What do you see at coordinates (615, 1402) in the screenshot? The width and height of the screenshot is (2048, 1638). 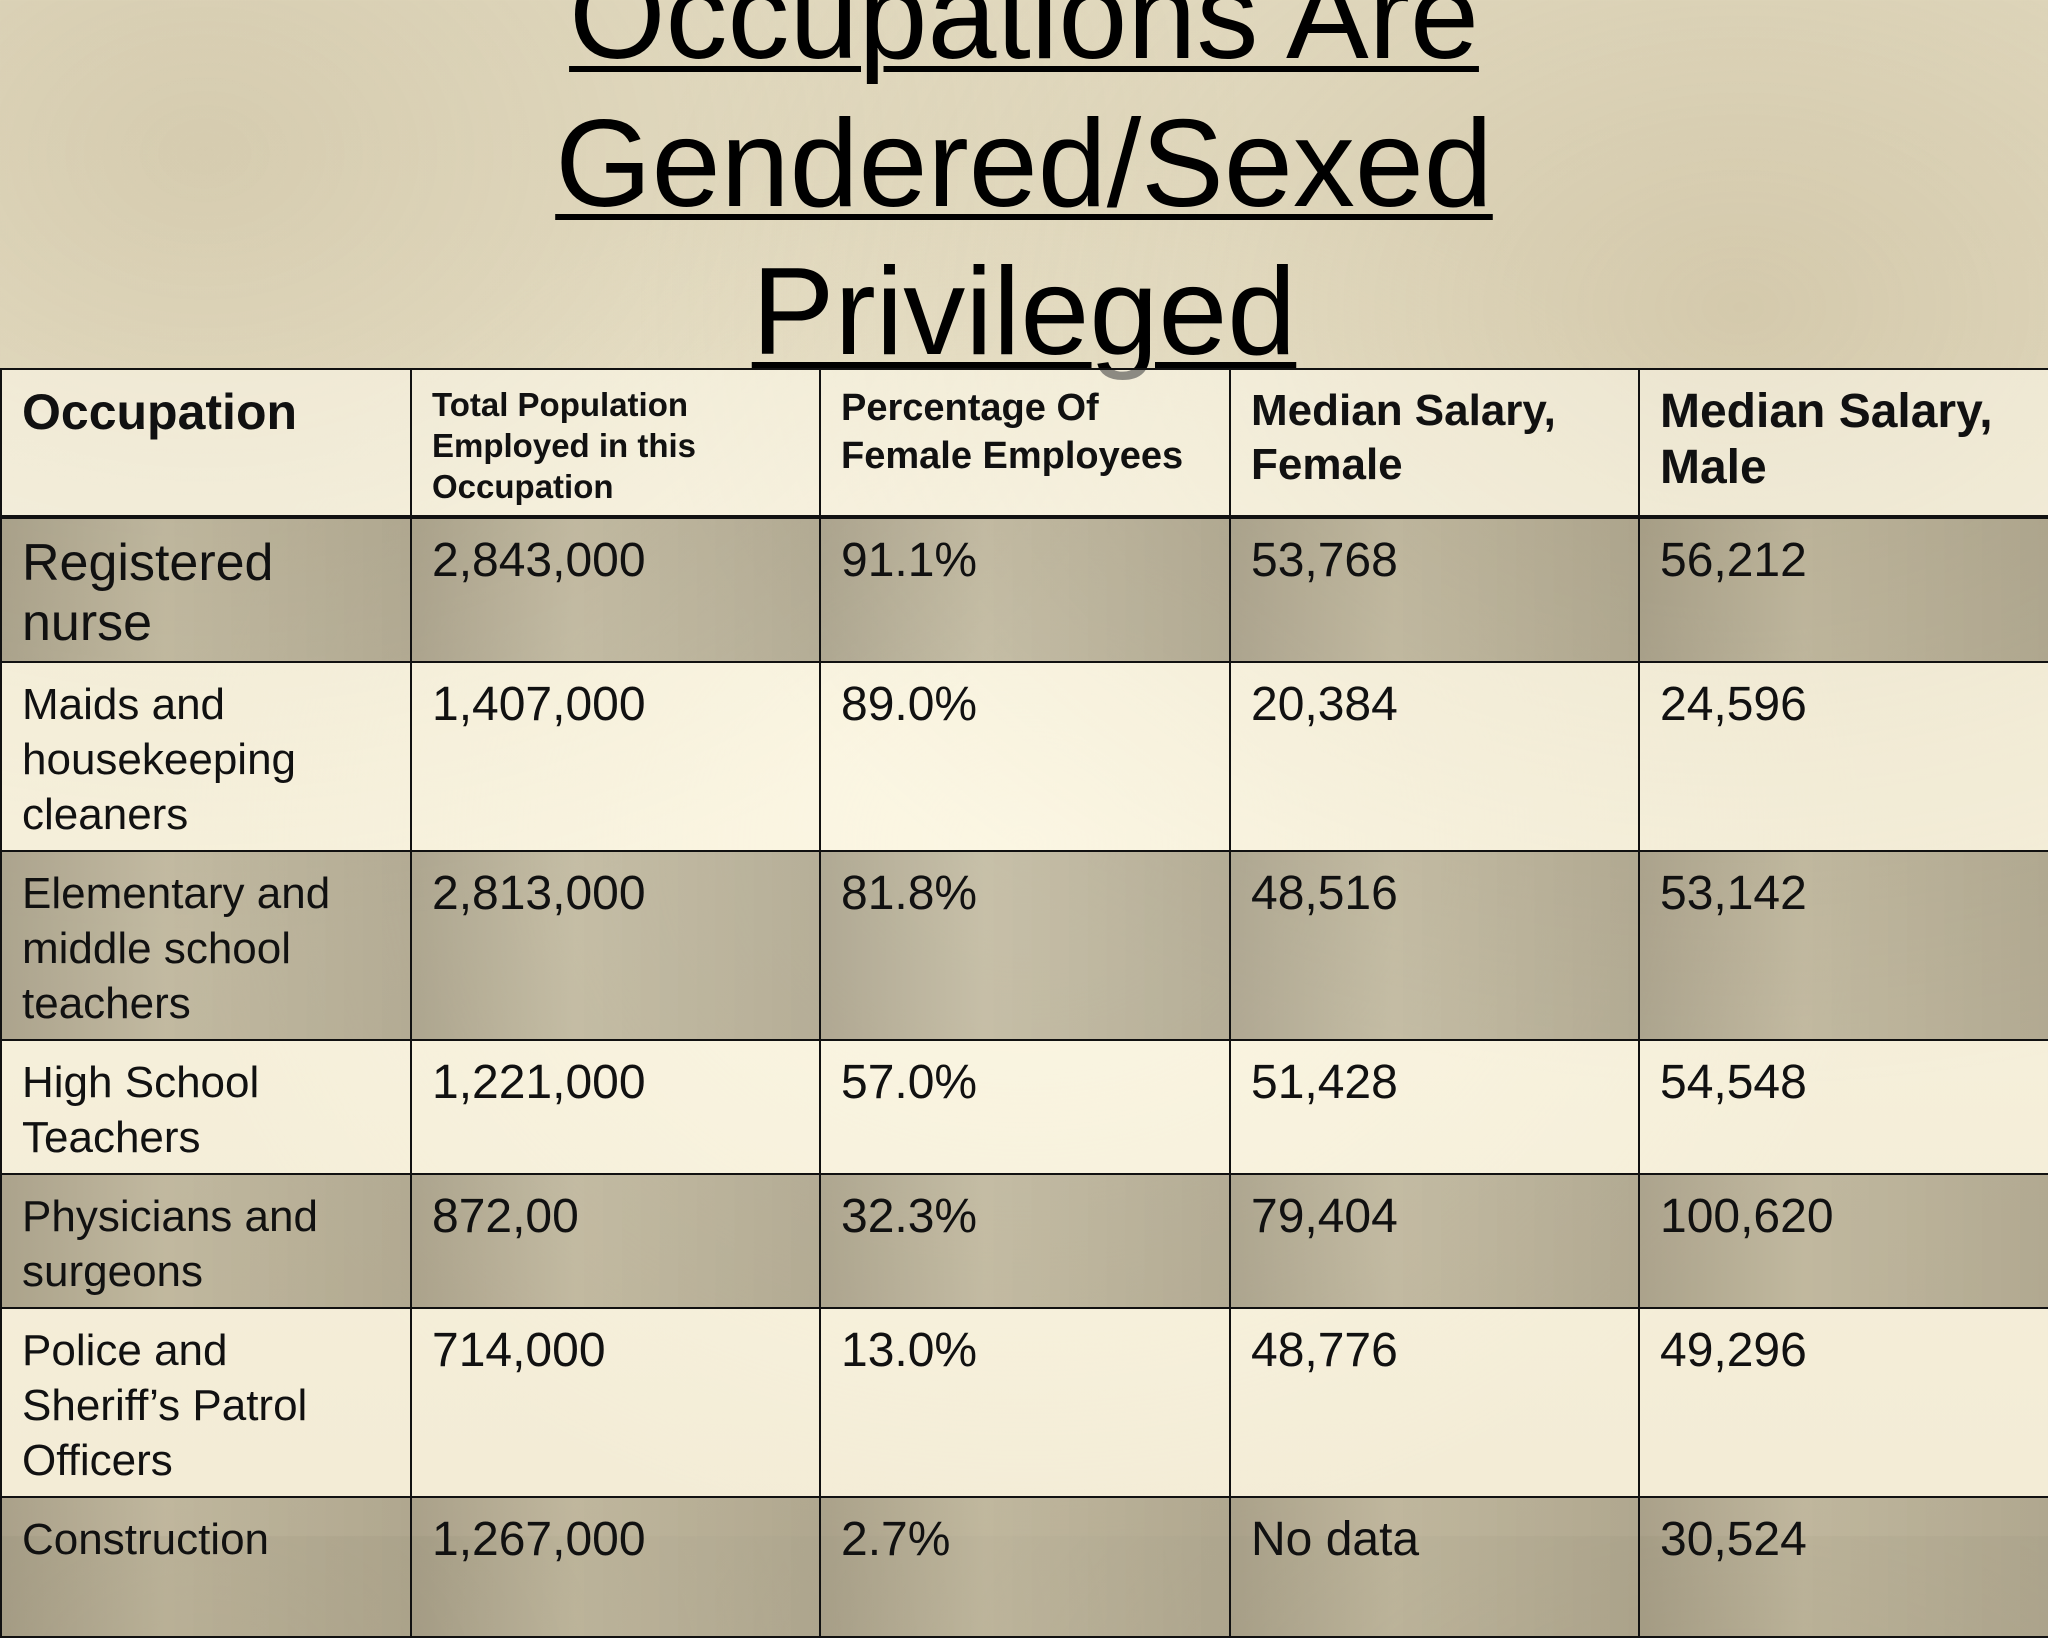 I see `cell-total-population: 714,000` at bounding box center [615, 1402].